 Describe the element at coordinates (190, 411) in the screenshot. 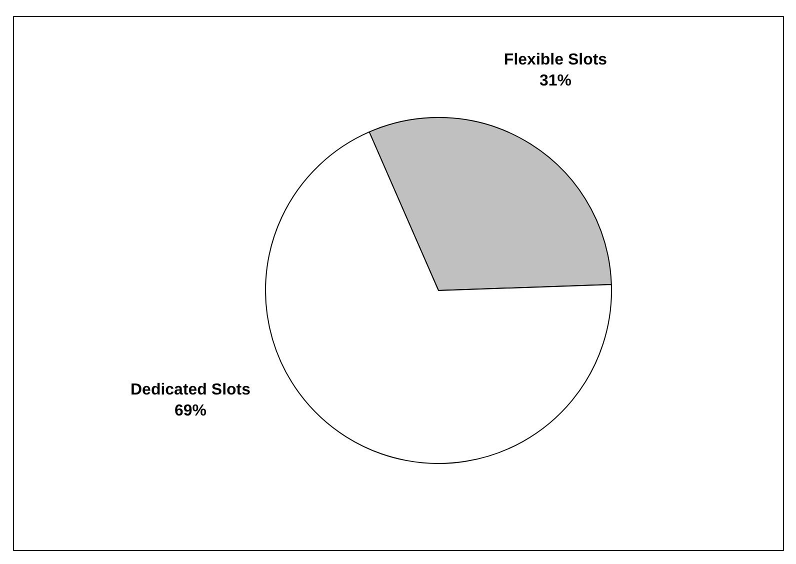

I see `data-label: 69%` at that location.